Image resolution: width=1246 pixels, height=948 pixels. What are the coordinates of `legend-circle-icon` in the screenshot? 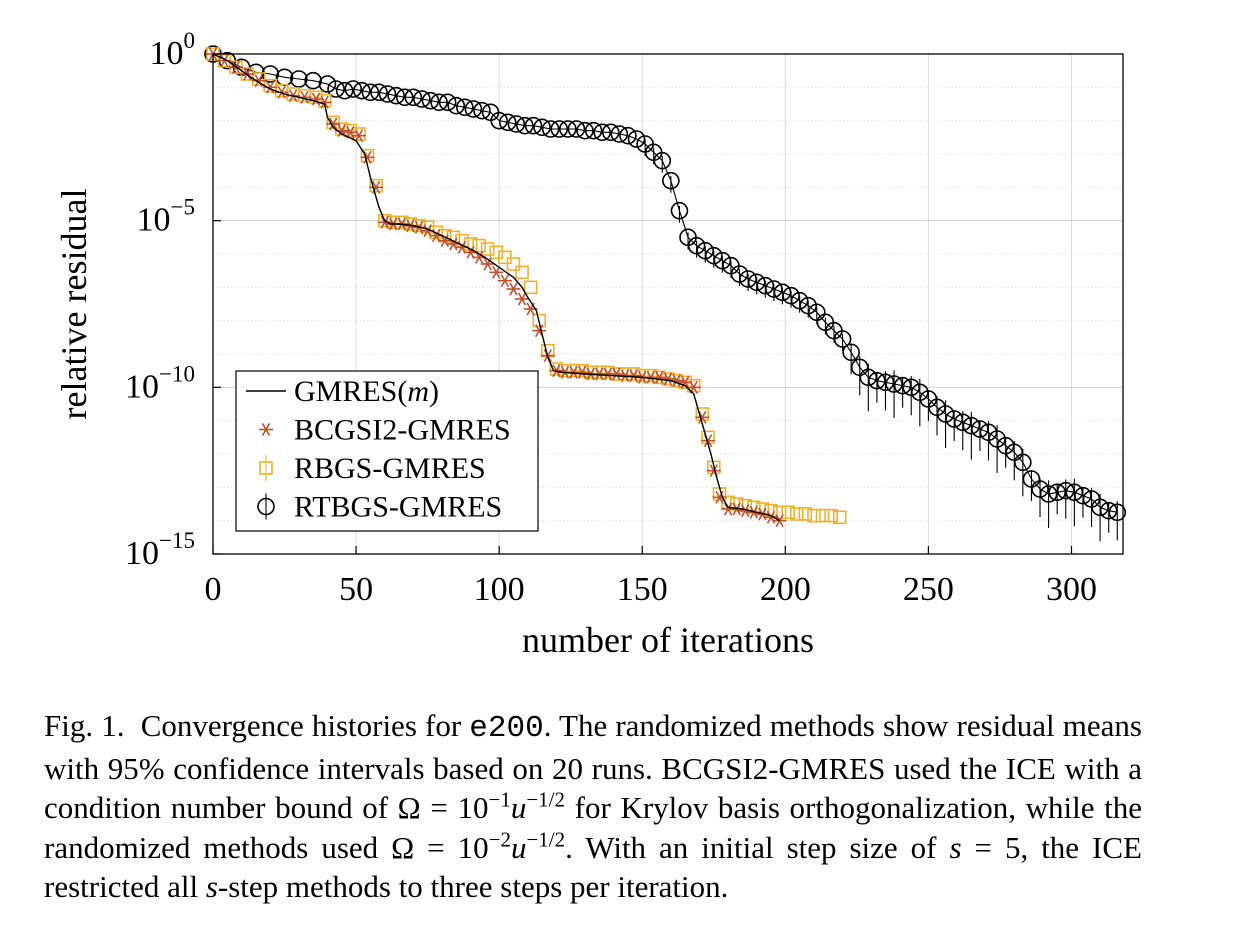 It's located at (266, 506).